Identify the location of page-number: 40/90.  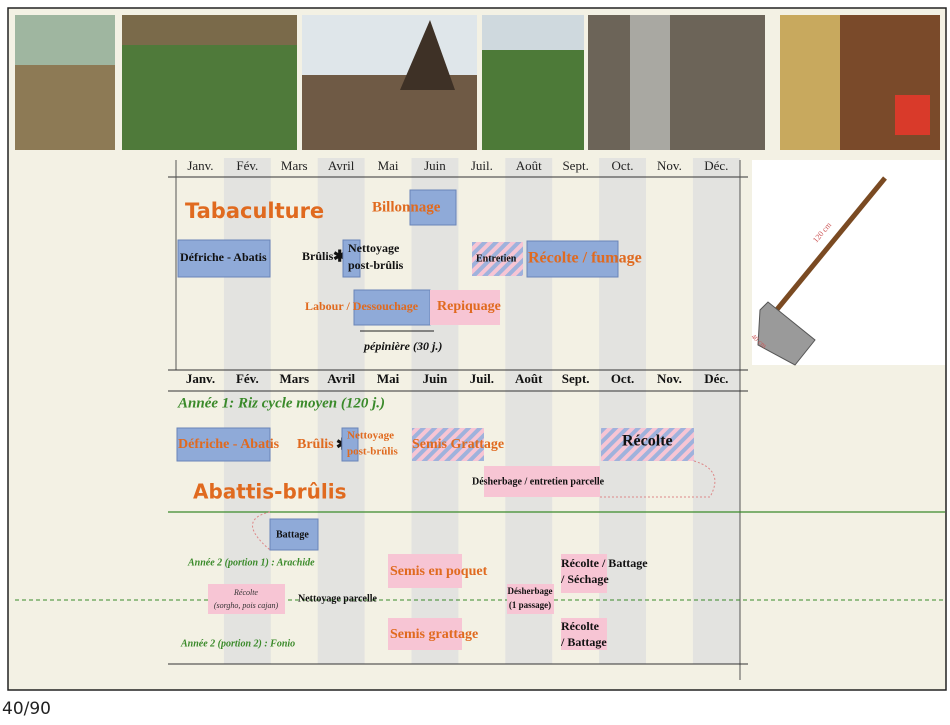
(26, 709).